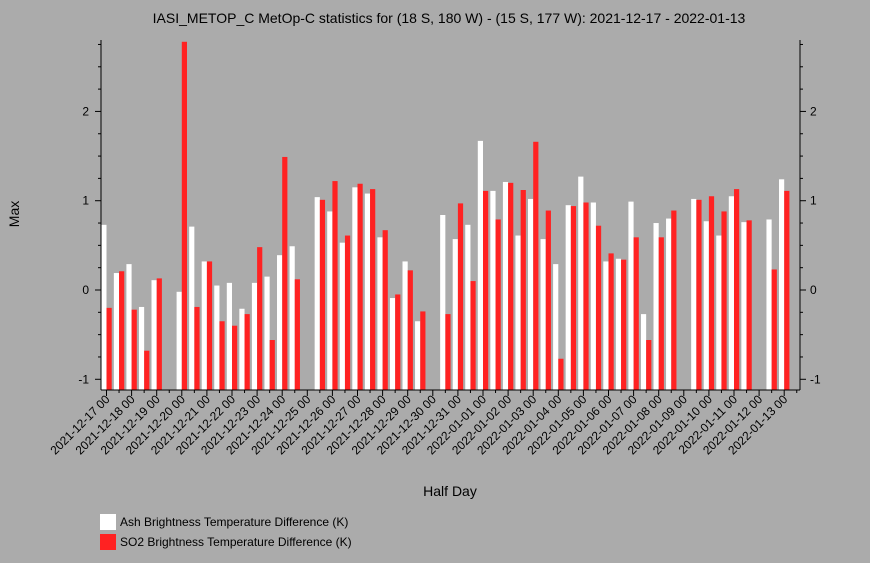 The image size is (870, 563). I want to click on so2-bar-2021-12-27 00, so click(360, 286).